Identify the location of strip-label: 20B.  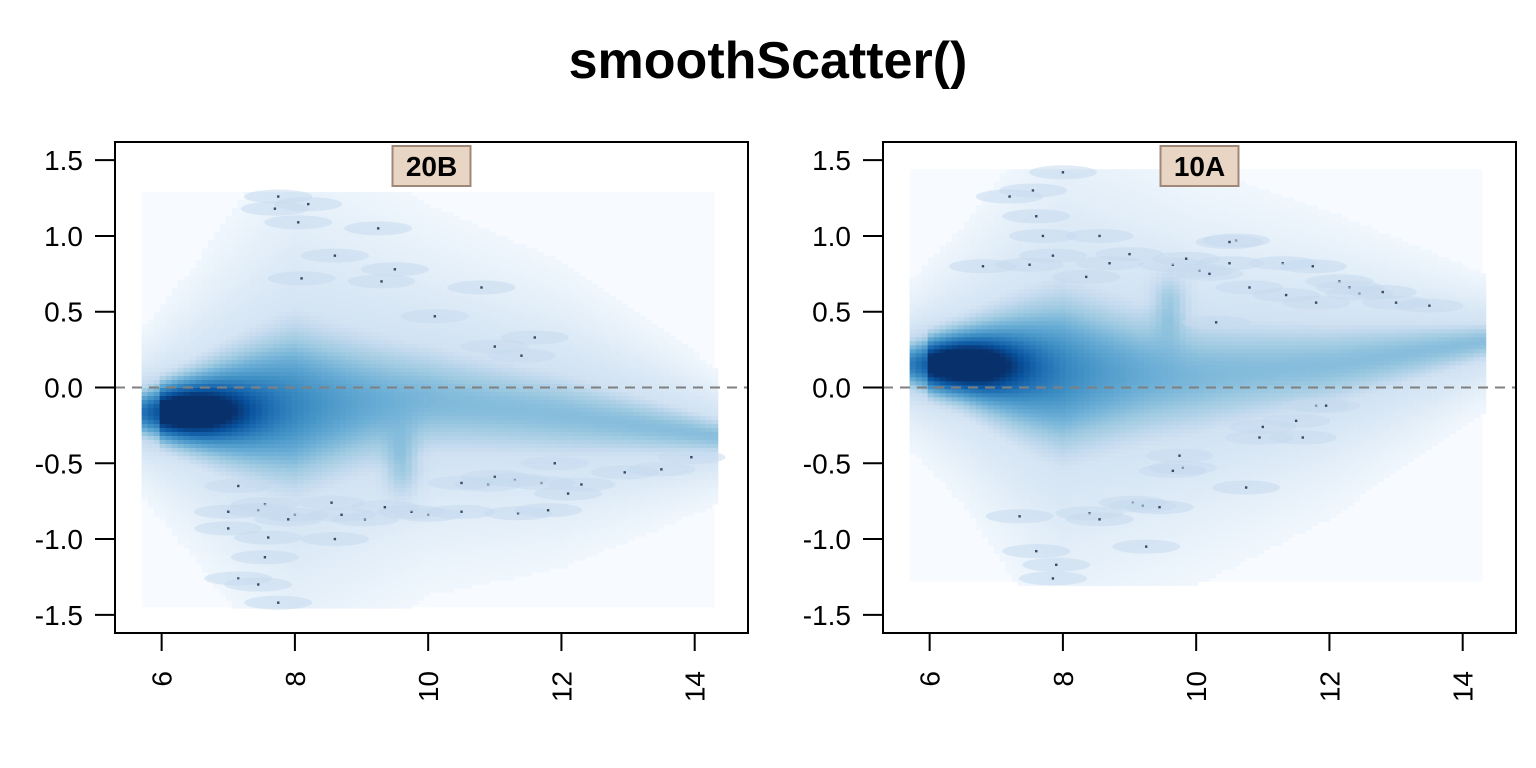
(431, 166).